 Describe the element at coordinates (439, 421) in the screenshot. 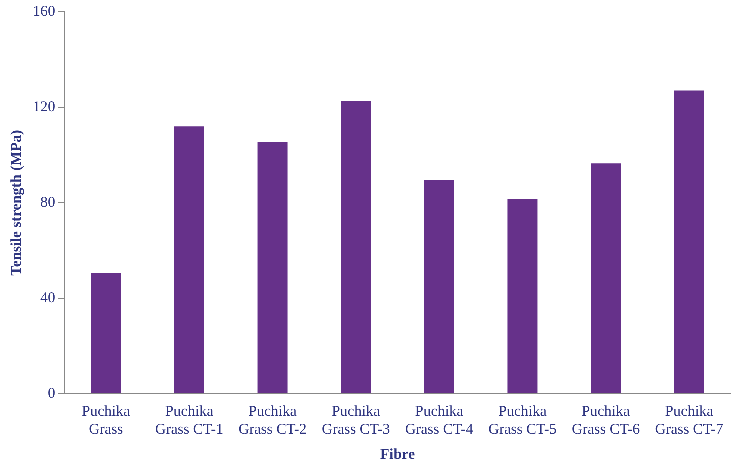

I see `x-tick-label: Puchika Grass CT-4` at that location.